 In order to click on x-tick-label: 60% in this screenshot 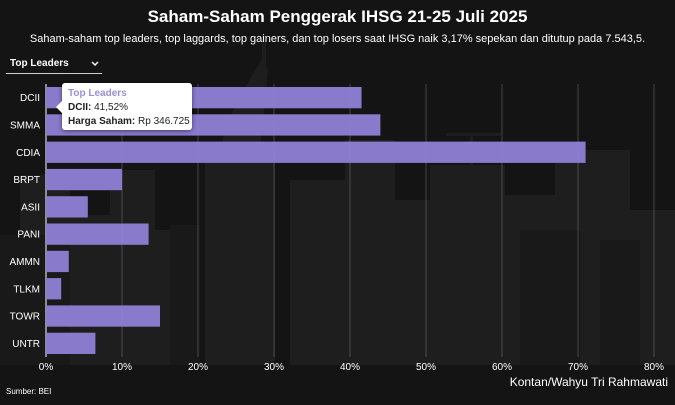, I will do `click(502, 367)`.